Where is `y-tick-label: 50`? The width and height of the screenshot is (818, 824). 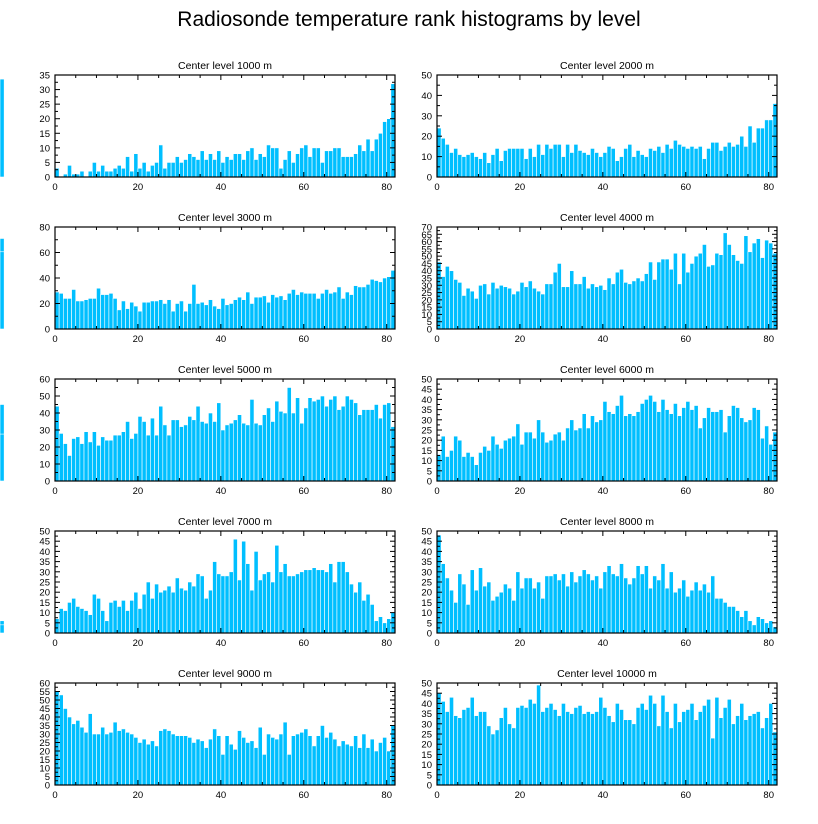
y-tick-label: 50 is located at coordinates (426, 532).